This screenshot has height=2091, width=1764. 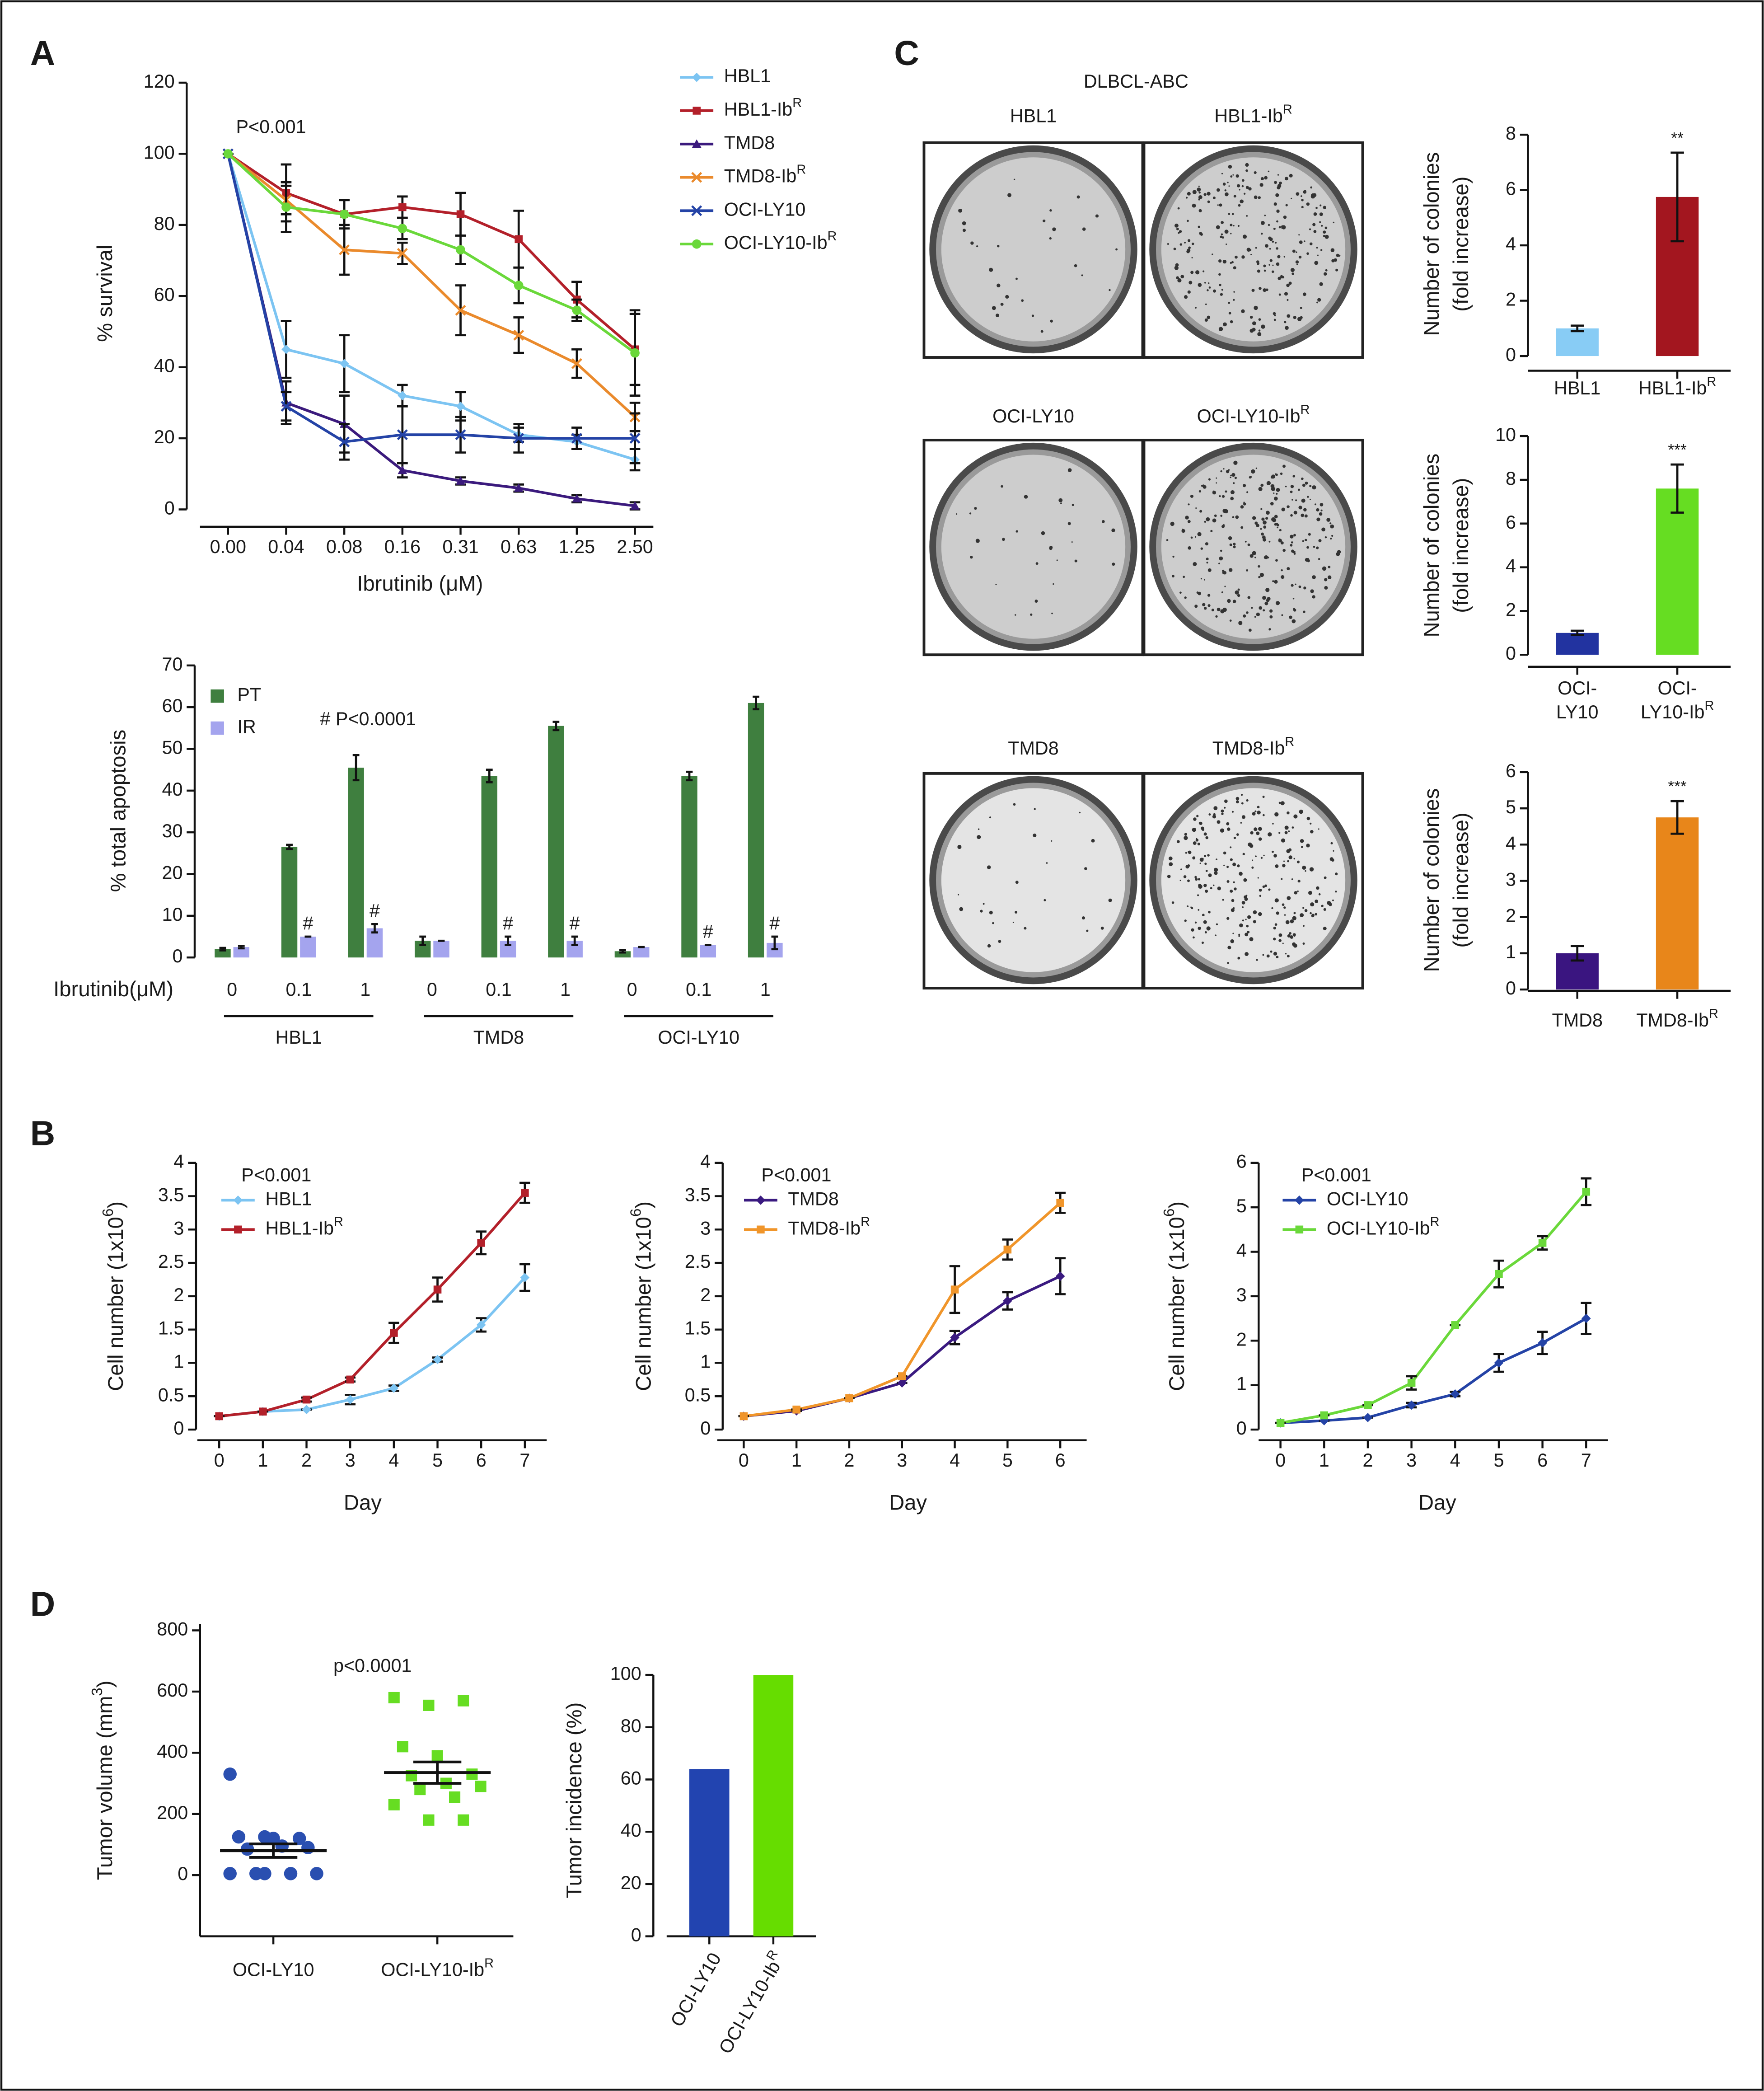 What do you see at coordinates (780, 241) in the screenshot?
I see `legend-label: OCI-LY10-IbR` at bounding box center [780, 241].